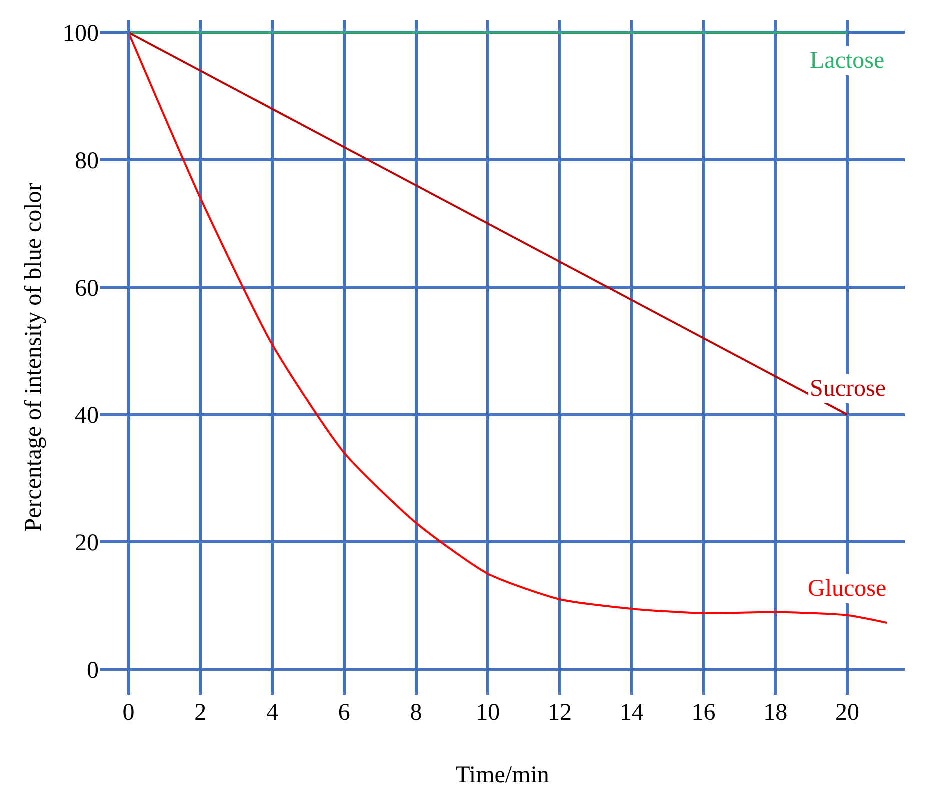  What do you see at coordinates (848, 389) in the screenshot?
I see `series-label: Sucrose` at bounding box center [848, 389].